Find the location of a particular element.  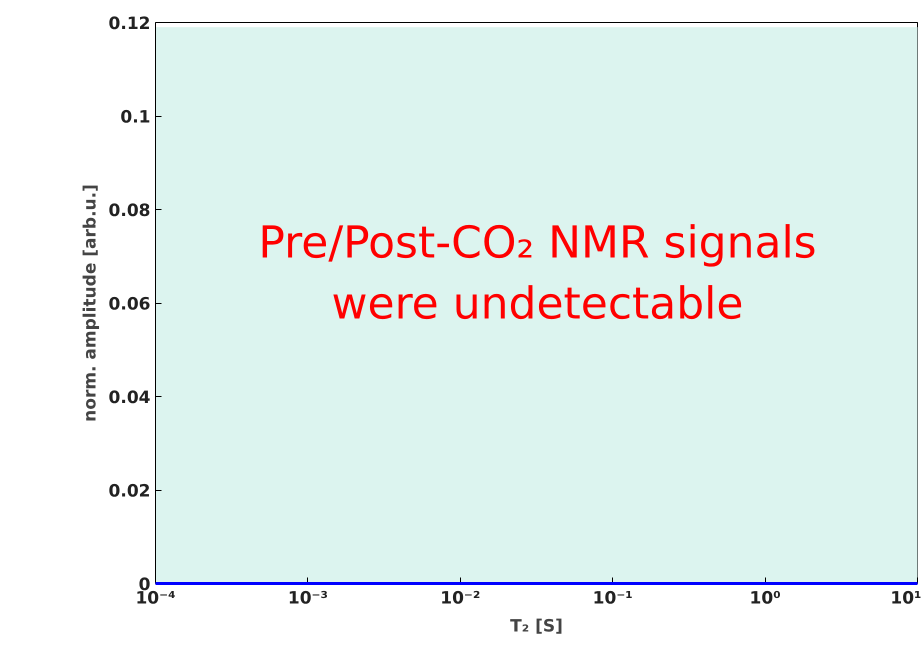

x-tick-label: 10⁻³ is located at coordinates (308, 598).